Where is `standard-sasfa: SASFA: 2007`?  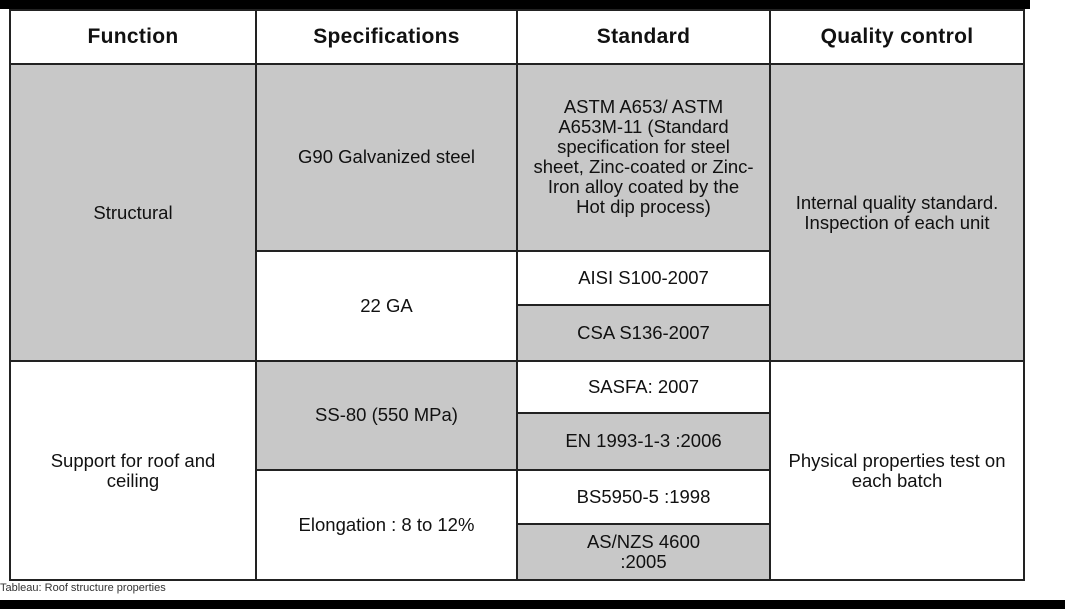
standard-sasfa: SASFA: 2007 is located at coordinates (643, 387).